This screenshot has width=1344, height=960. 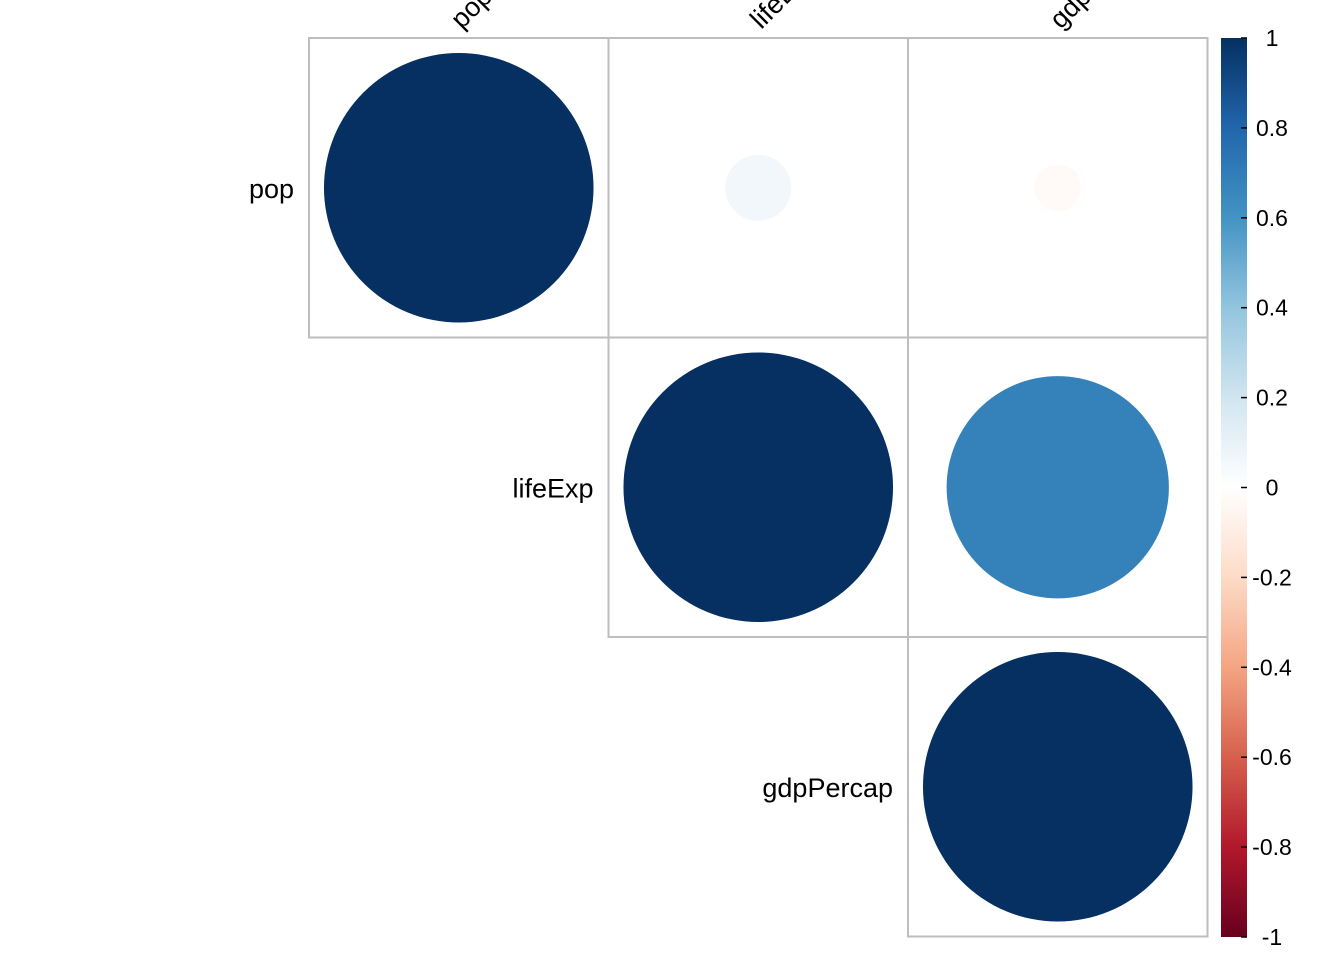 I want to click on row-label-pop: pop, so click(x=271, y=189).